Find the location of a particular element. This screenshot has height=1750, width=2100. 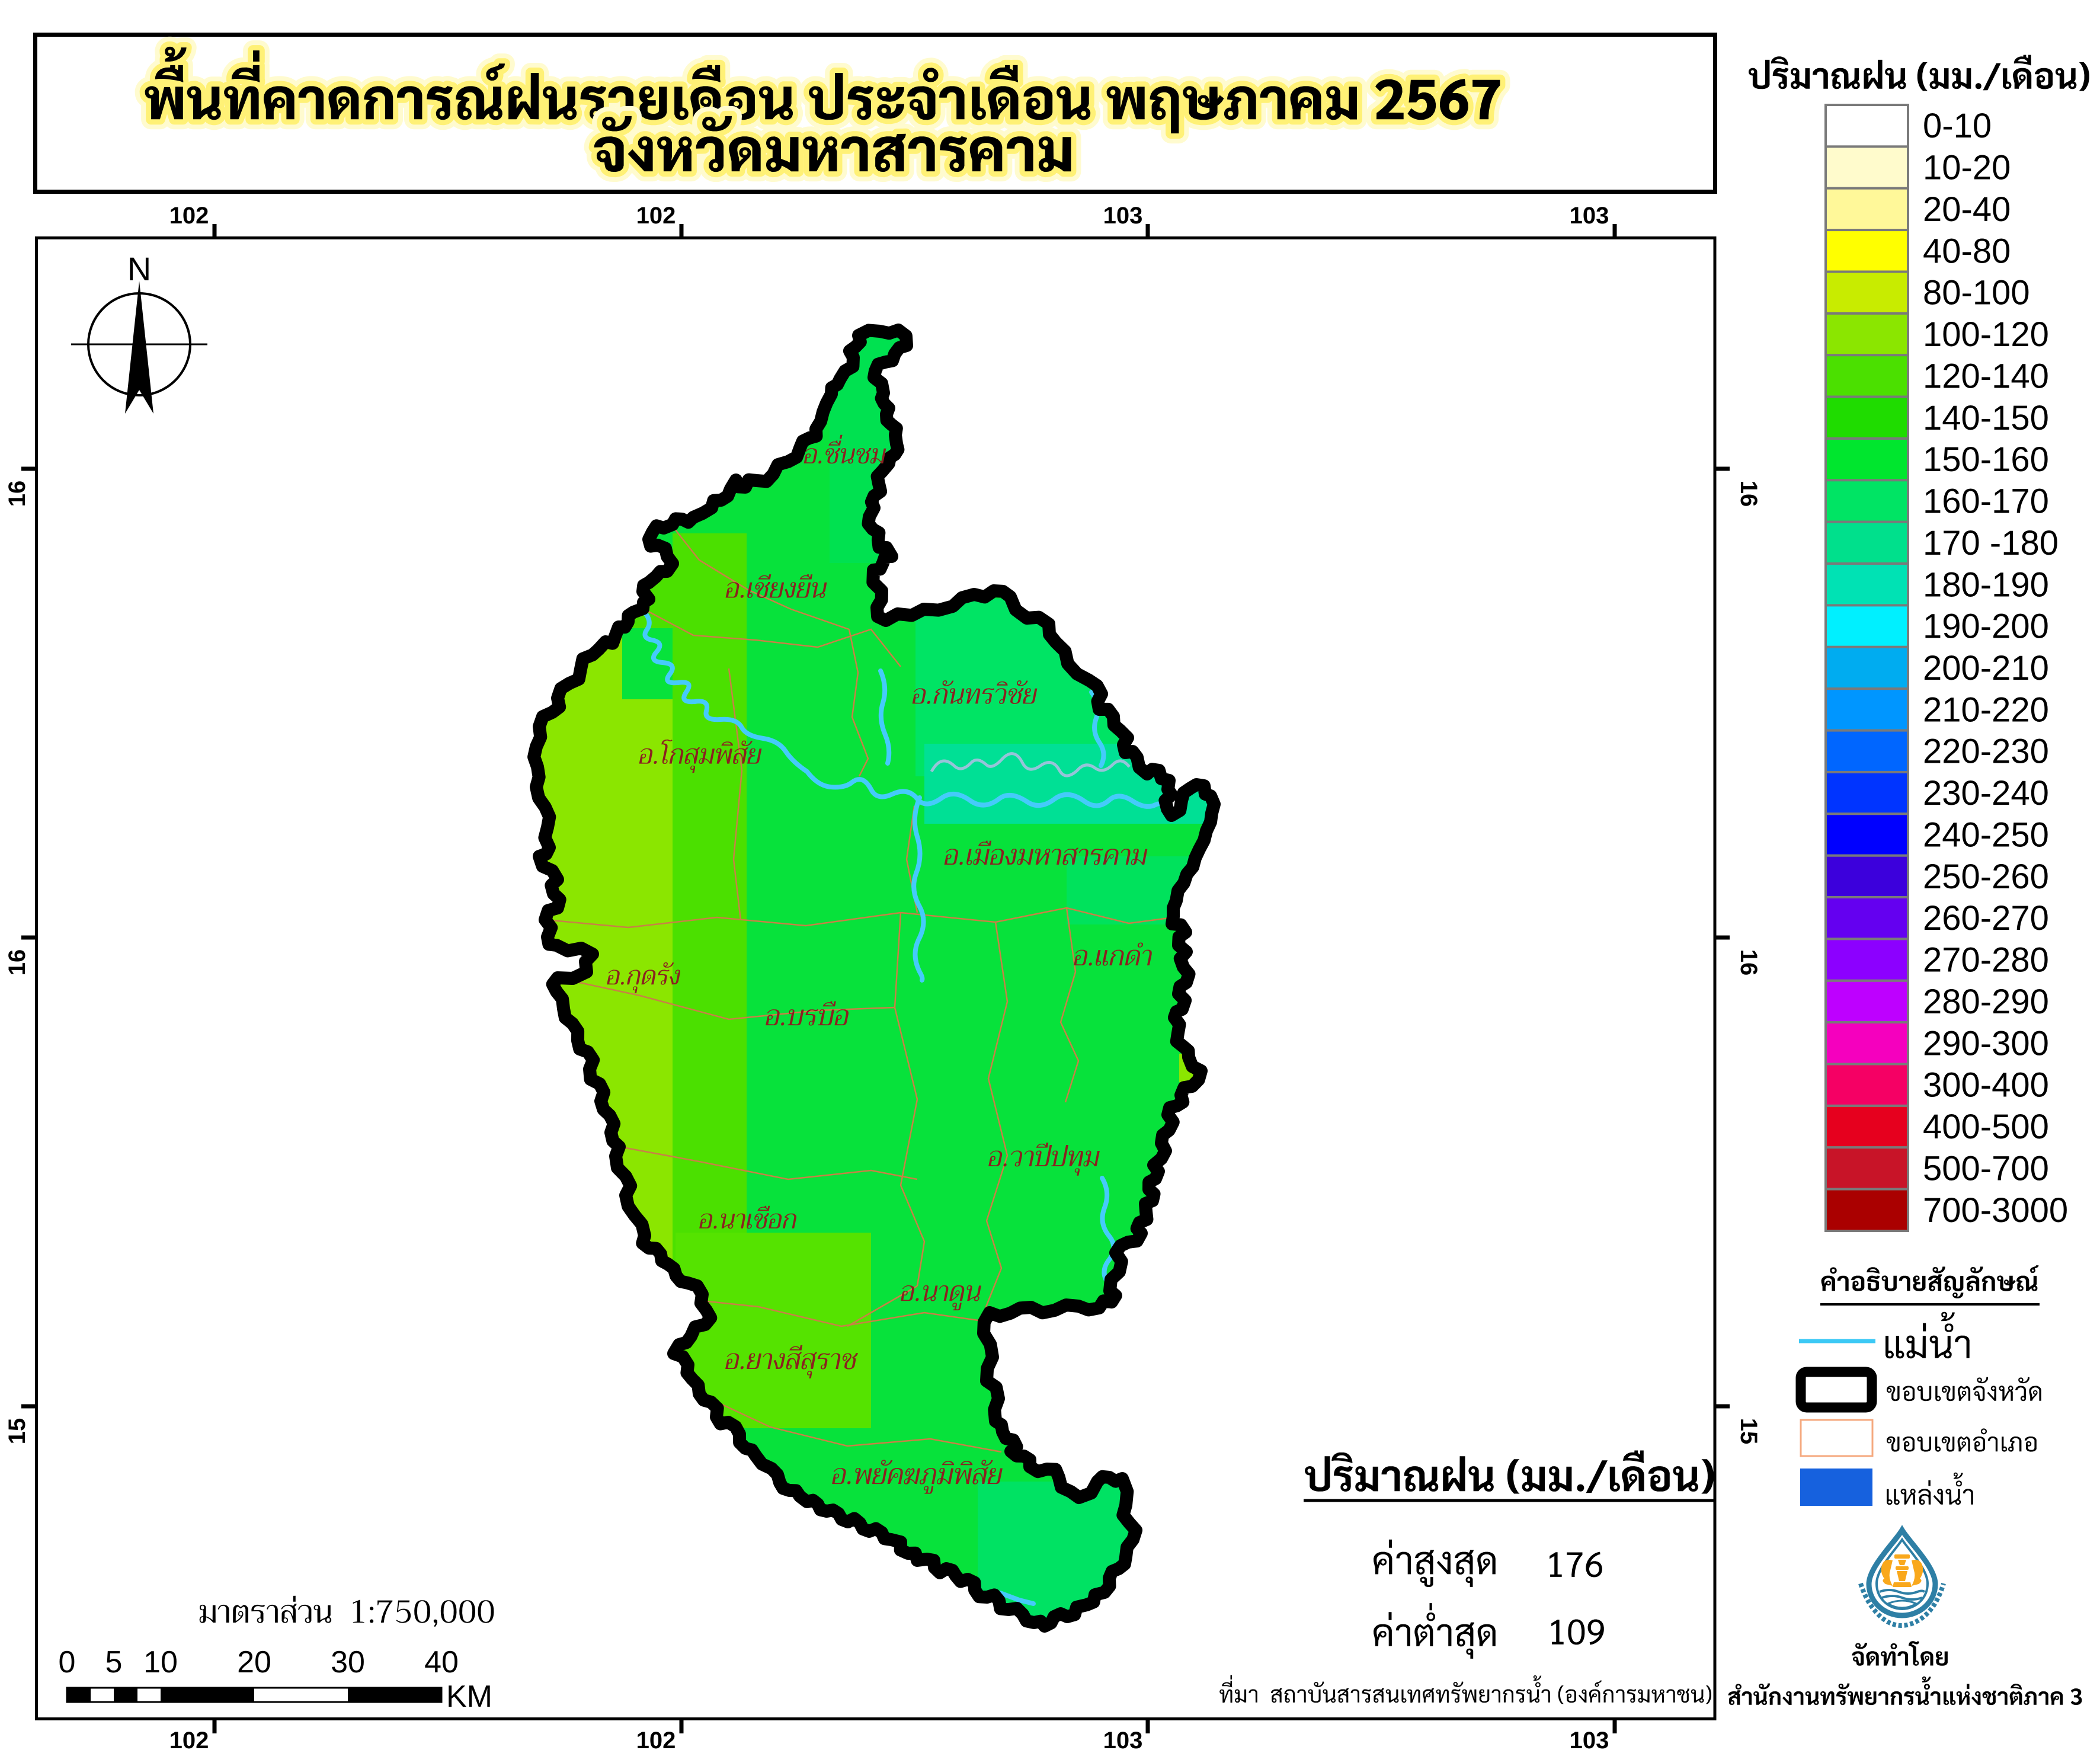

svg-text: 210-220 is located at coordinates (1986, 709).